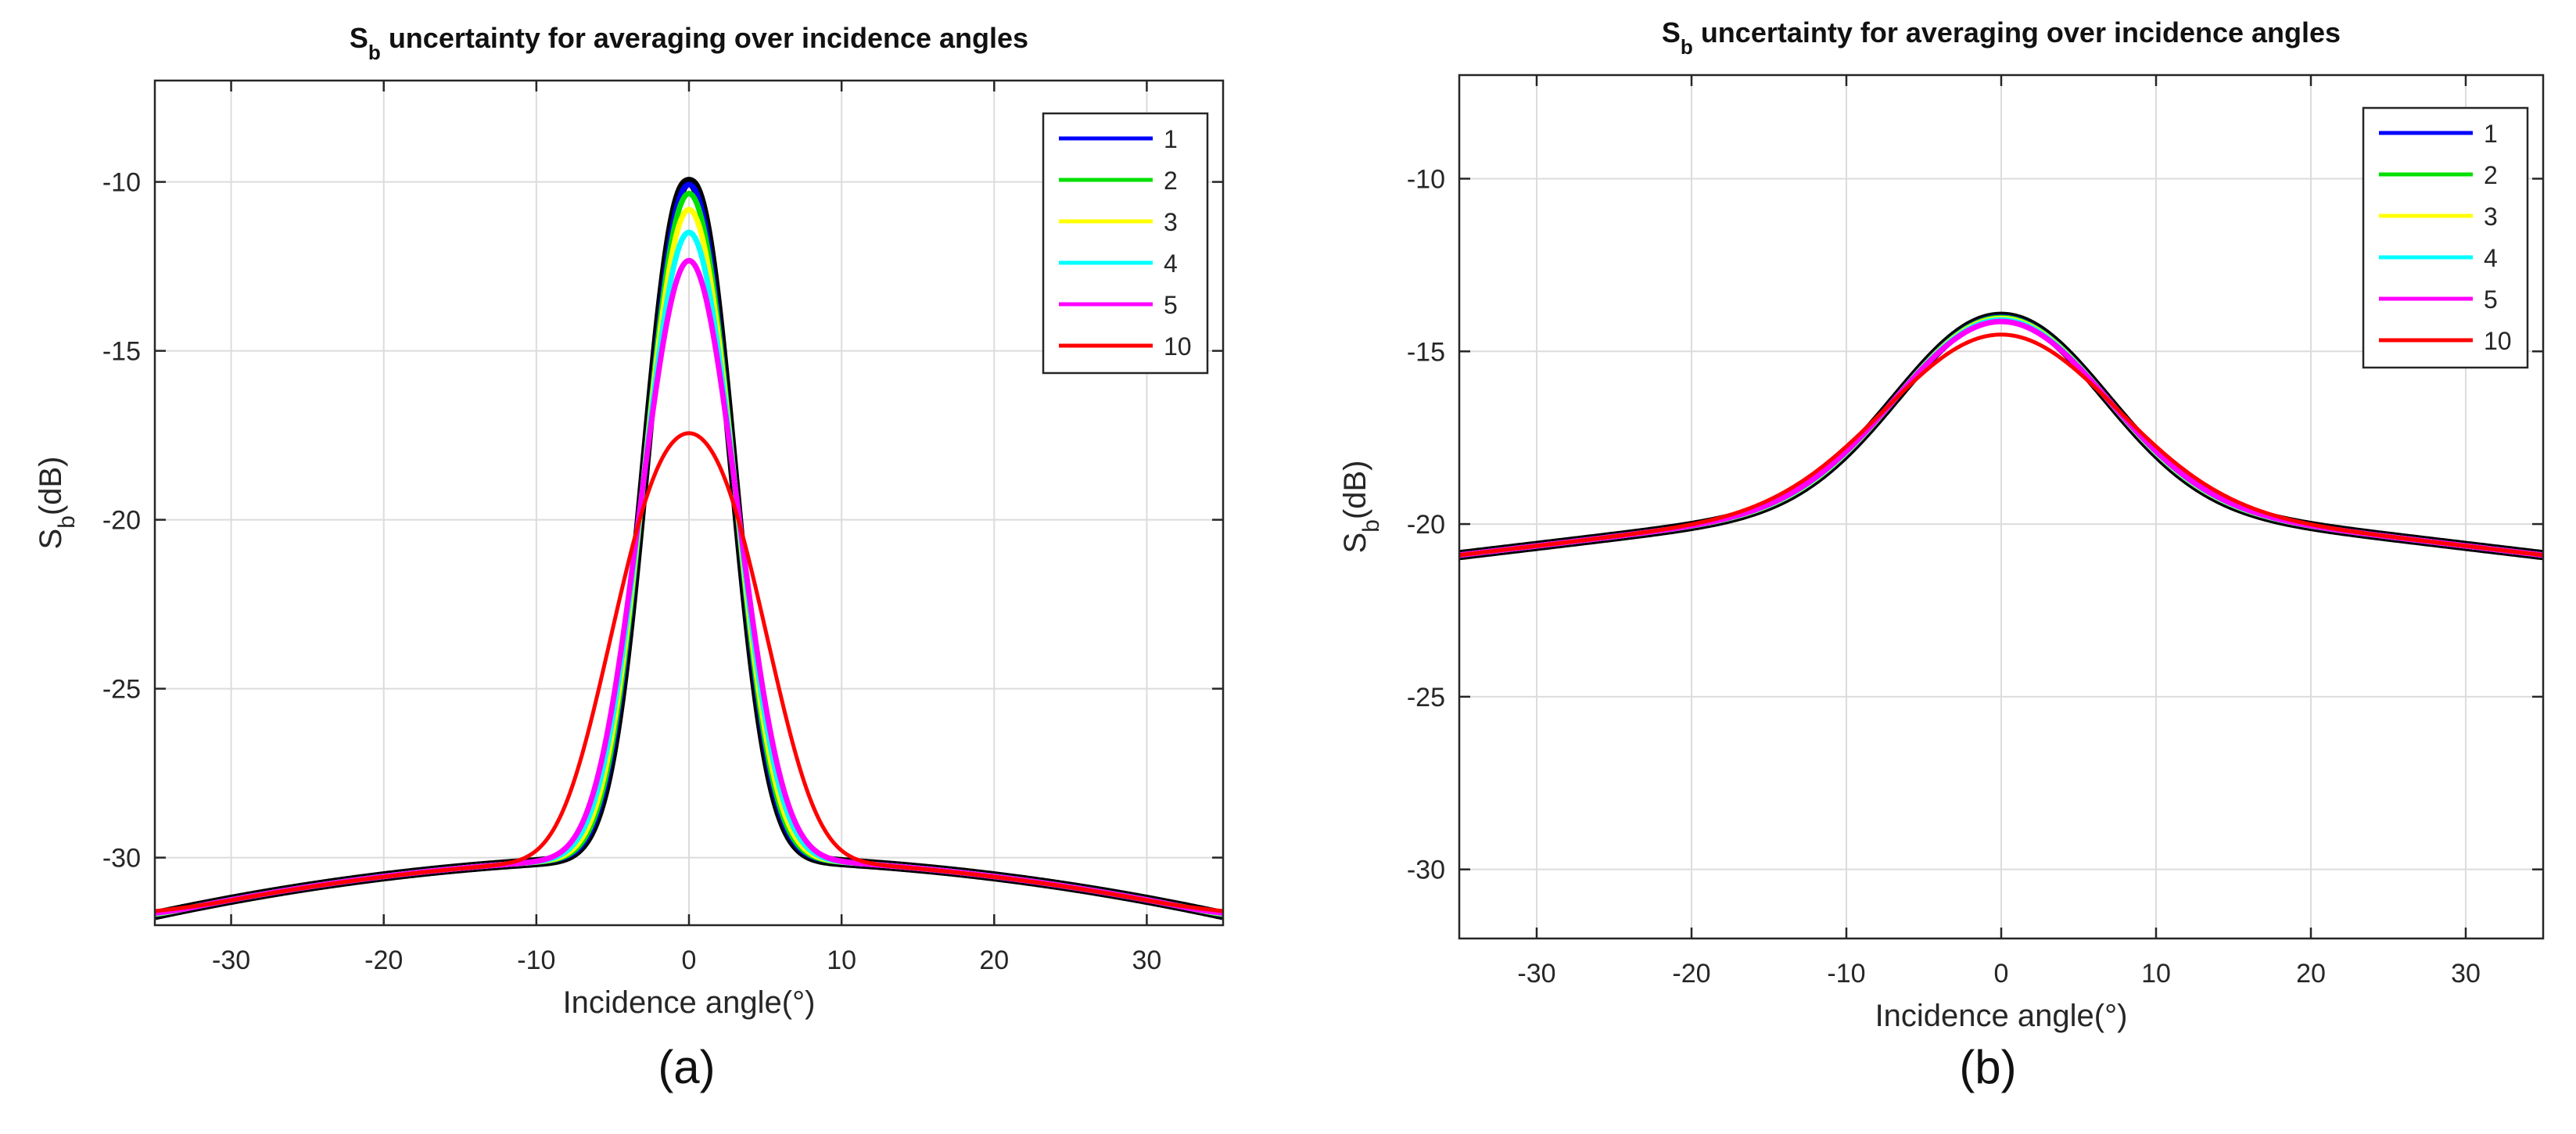  Describe the element at coordinates (1988, 1067) in the screenshot. I see `caption-b: (b)` at that location.